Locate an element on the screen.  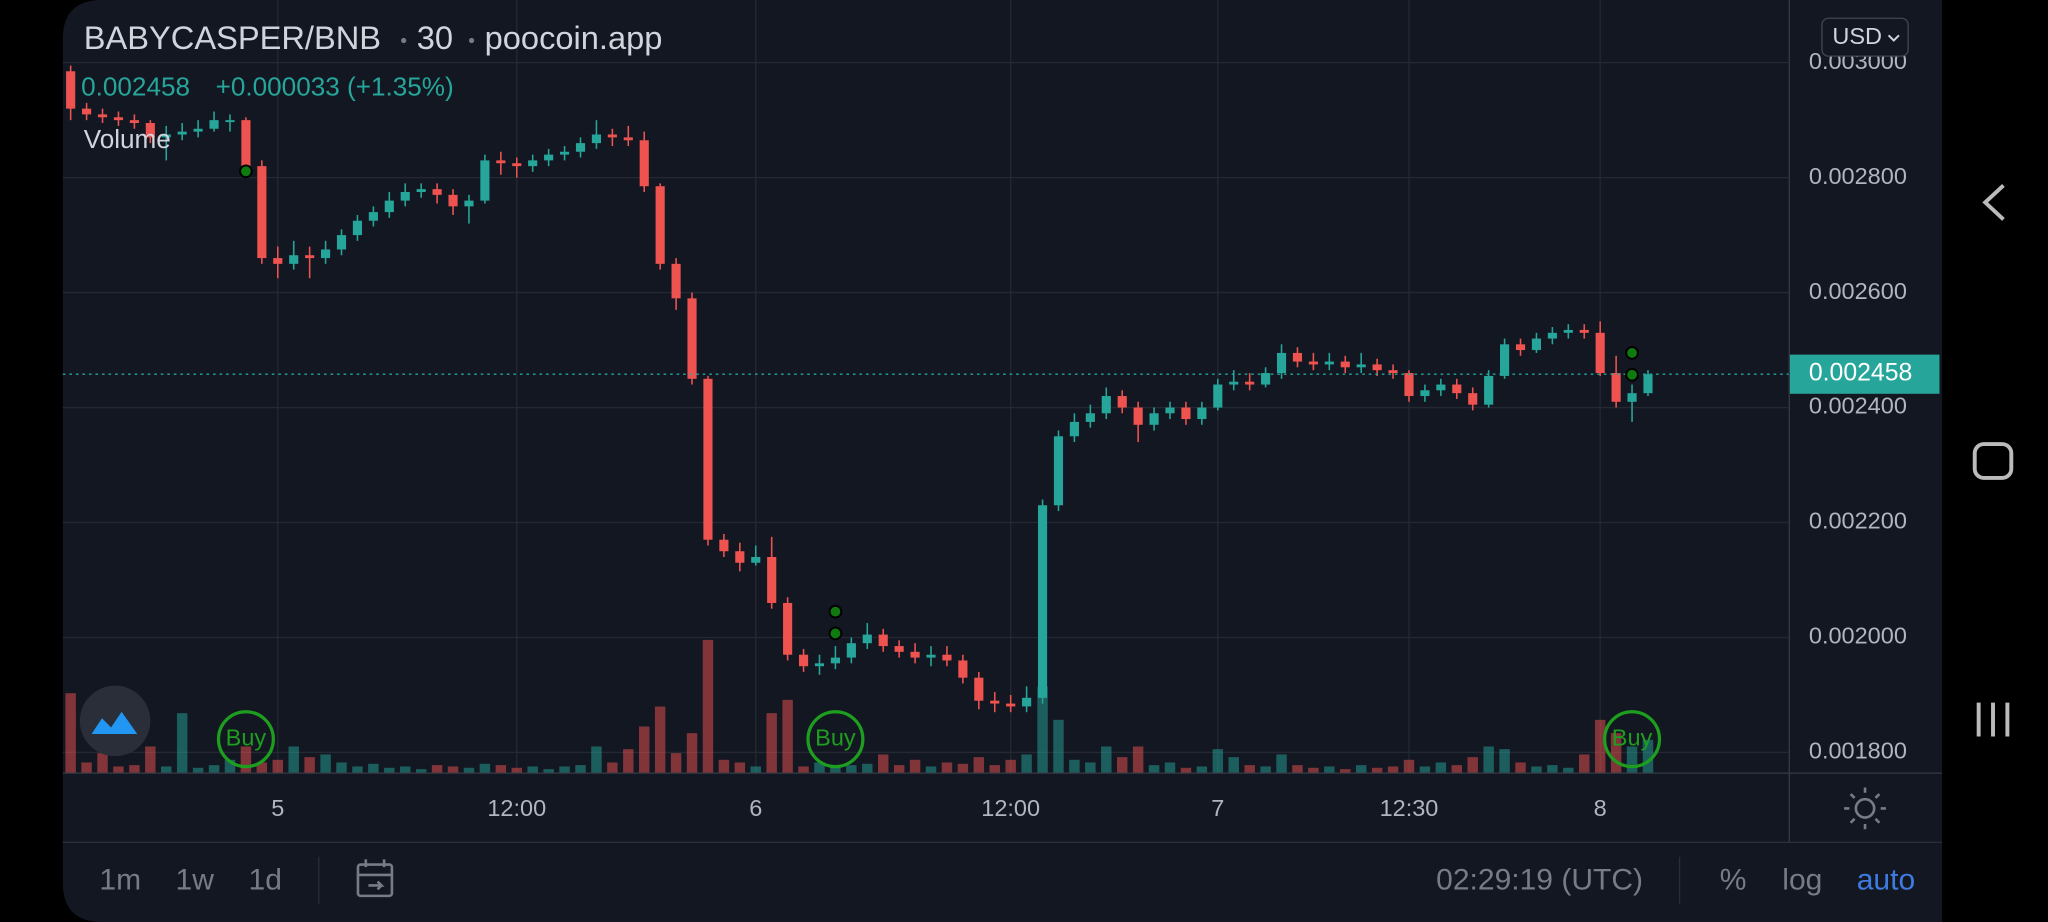
date-range-icon is located at coordinates (375, 878).